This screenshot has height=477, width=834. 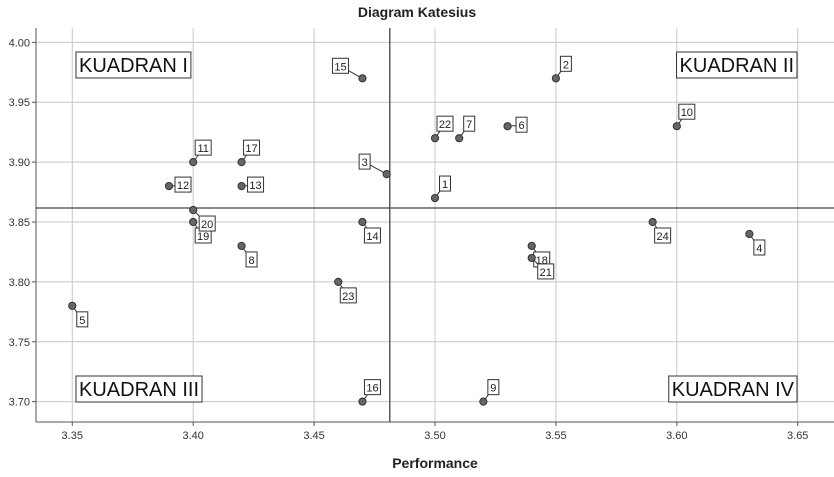 I want to click on quadrant-label-text: KUADRAN III, so click(x=139, y=390).